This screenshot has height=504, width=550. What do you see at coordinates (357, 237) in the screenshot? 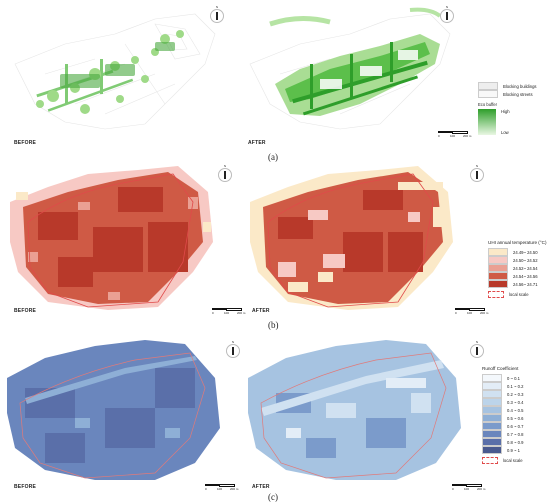
I see `map-uhi-after` at bounding box center [357, 237].